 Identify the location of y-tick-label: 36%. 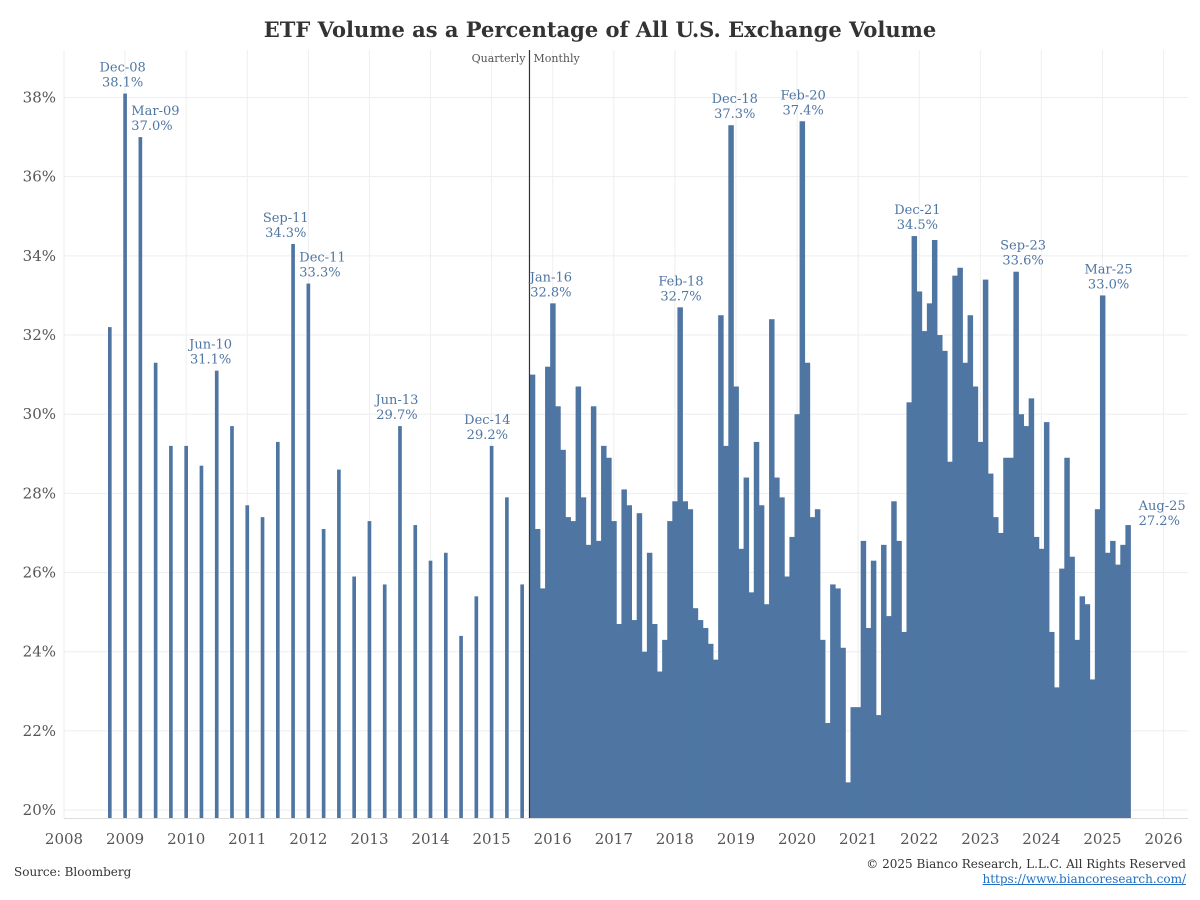
(39, 177).